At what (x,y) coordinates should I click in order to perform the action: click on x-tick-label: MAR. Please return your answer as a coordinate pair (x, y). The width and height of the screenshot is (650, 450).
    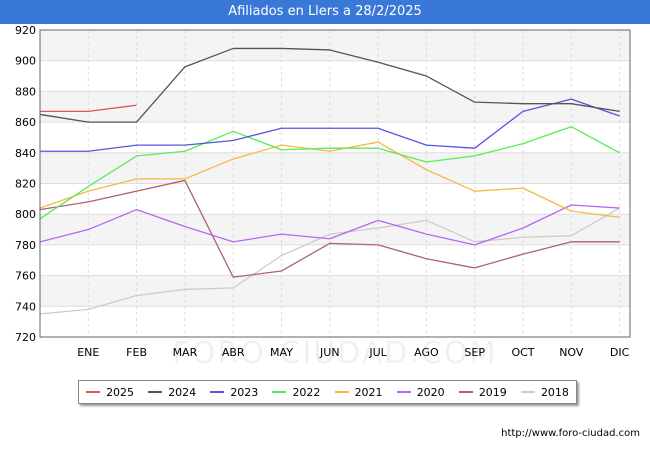
    Looking at the image, I should click on (185, 352).